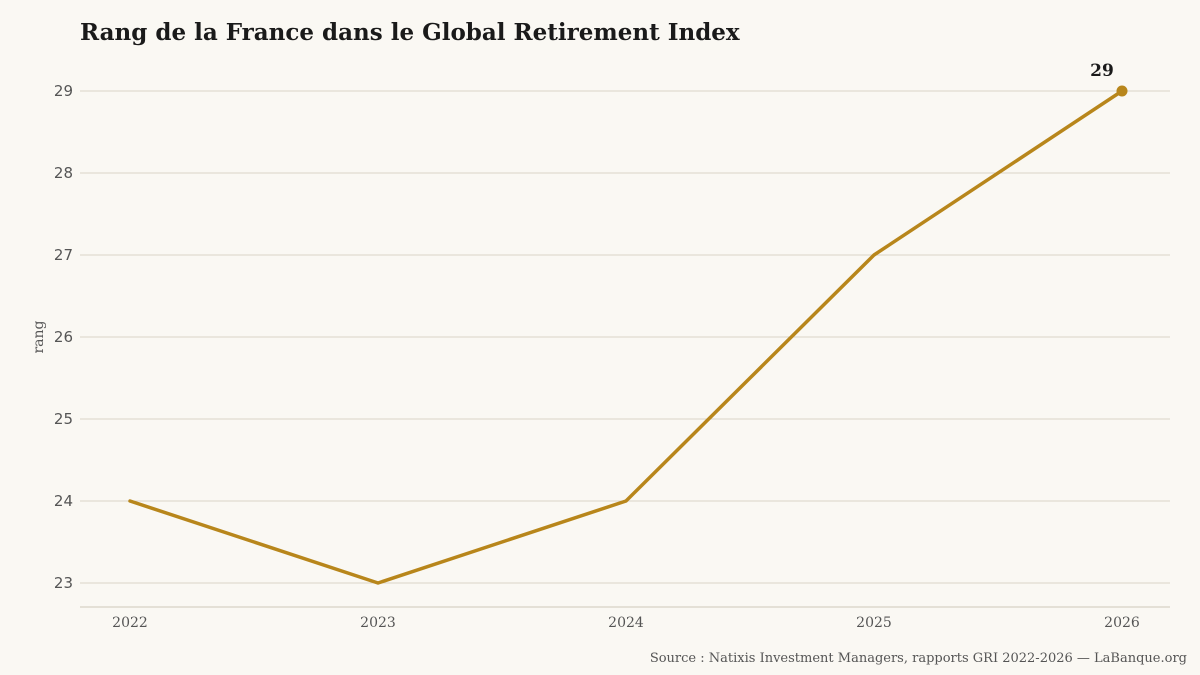 This screenshot has width=1200, height=675. I want to click on y-tick-label: 27, so click(63, 255).